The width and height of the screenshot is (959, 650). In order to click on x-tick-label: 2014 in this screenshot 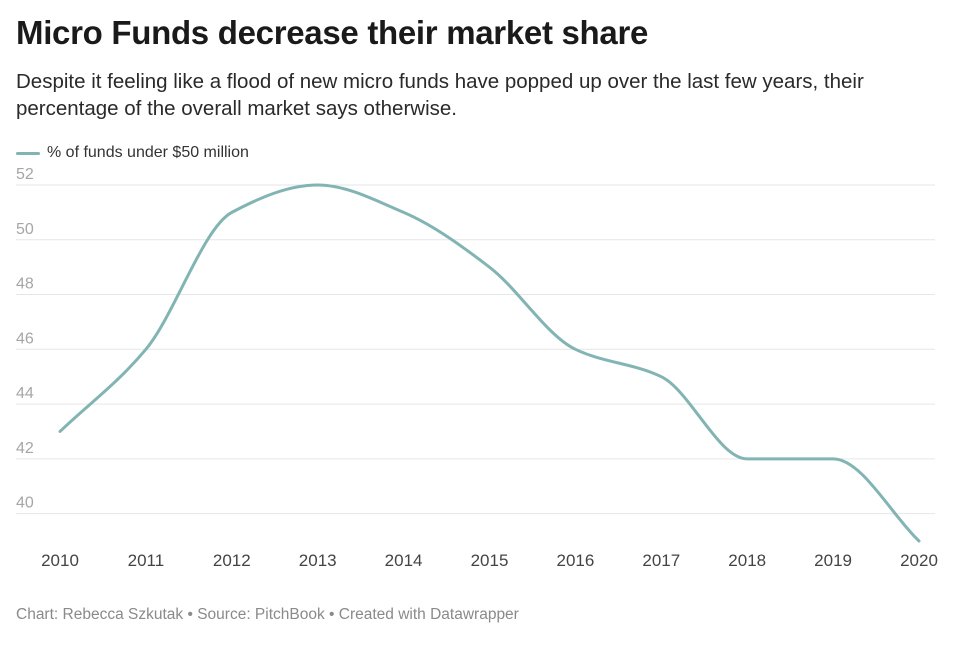, I will do `click(404, 560)`.